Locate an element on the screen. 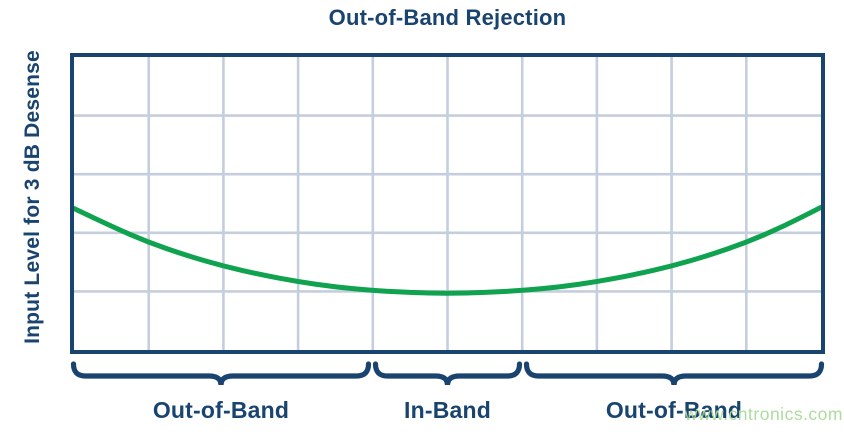  y-axis-label: Input Level for 3 dB Desense is located at coordinates (32, 197).